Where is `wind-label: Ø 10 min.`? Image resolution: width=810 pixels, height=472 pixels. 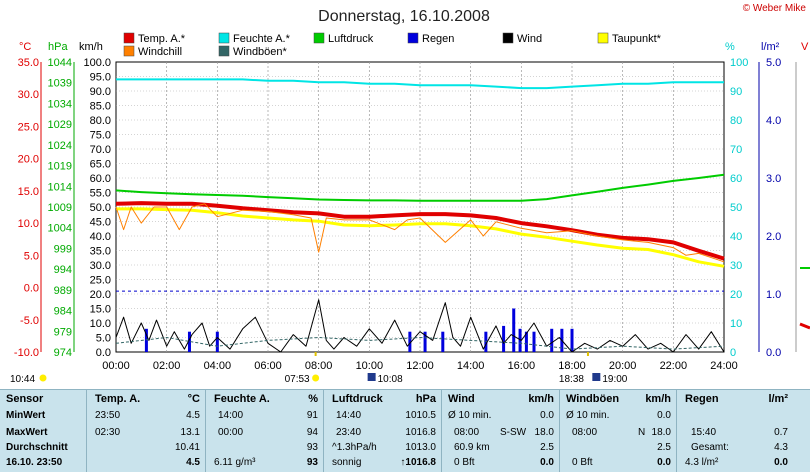
wind-label: Ø 10 min. is located at coordinates (470, 415).